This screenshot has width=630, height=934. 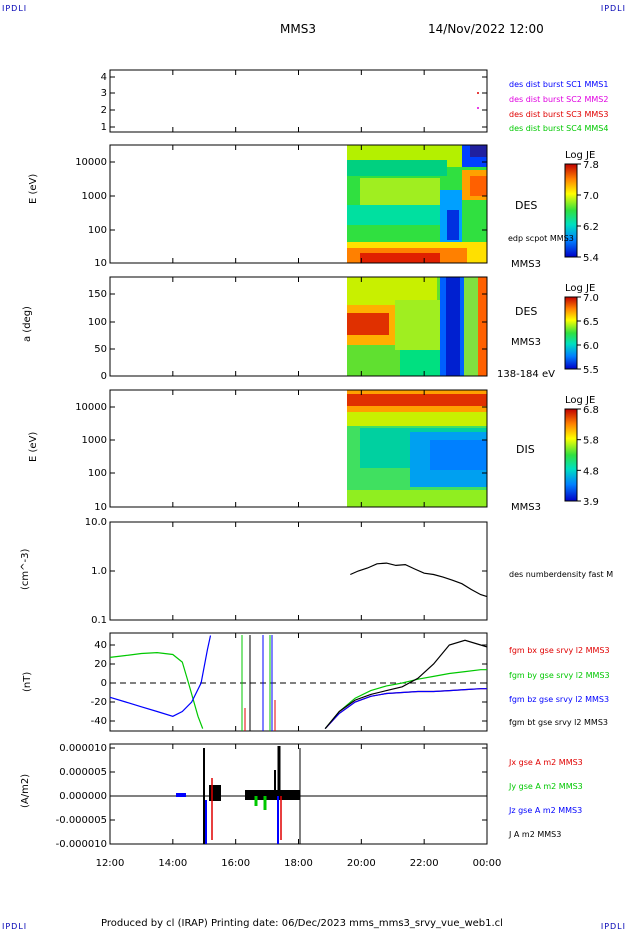 I want to click on dis-energy-sc: MMS3, so click(x=526, y=507).